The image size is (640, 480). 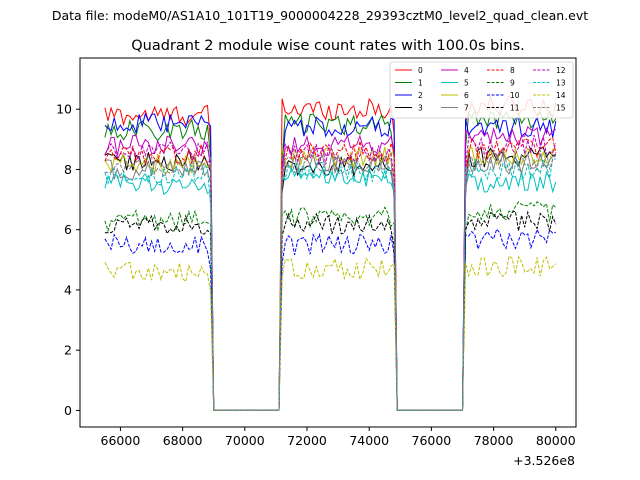 I want to click on y-tick-label: 4, so click(x=68, y=289).